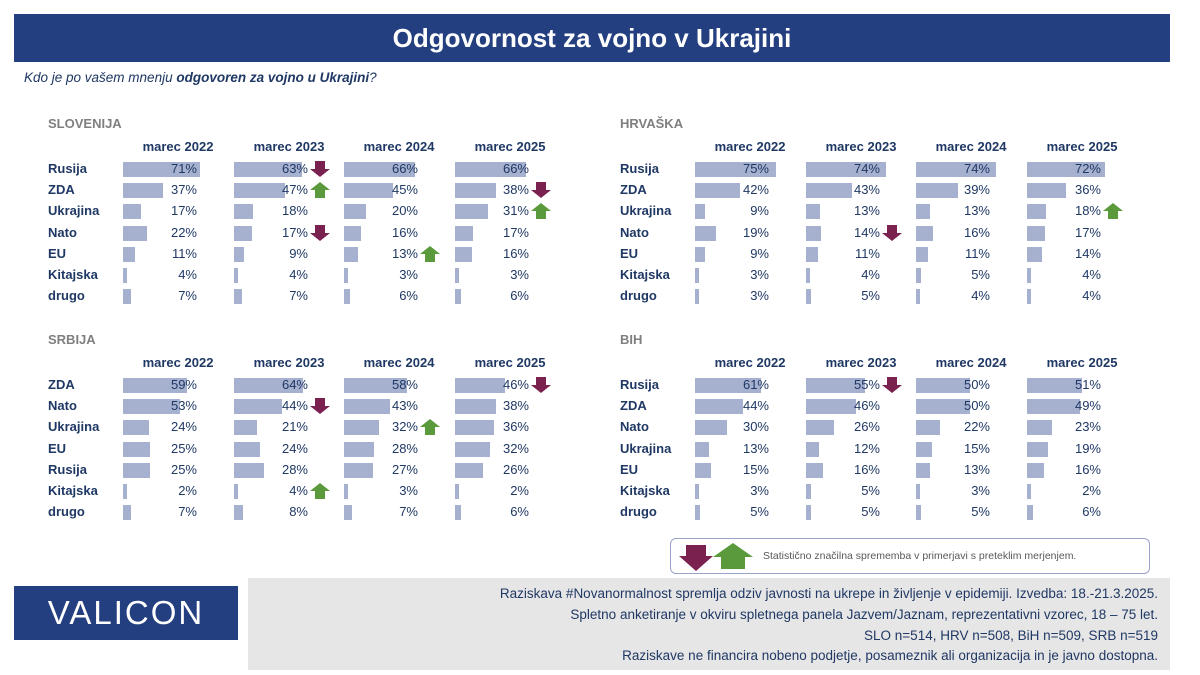 The width and height of the screenshot is (1200, 675). What do you see at coordinates (867, 253) in the screenshot?
I see `data-label: 11%` at bounding box center [867, 253].